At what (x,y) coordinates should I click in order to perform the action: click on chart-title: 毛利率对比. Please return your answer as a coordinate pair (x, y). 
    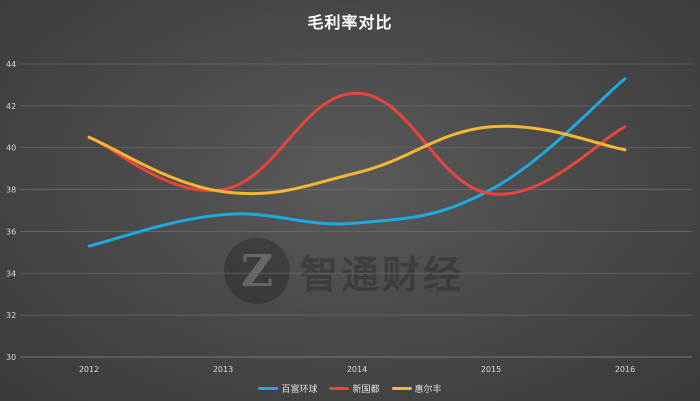
    Looking at the image, I should click on (350, 22).